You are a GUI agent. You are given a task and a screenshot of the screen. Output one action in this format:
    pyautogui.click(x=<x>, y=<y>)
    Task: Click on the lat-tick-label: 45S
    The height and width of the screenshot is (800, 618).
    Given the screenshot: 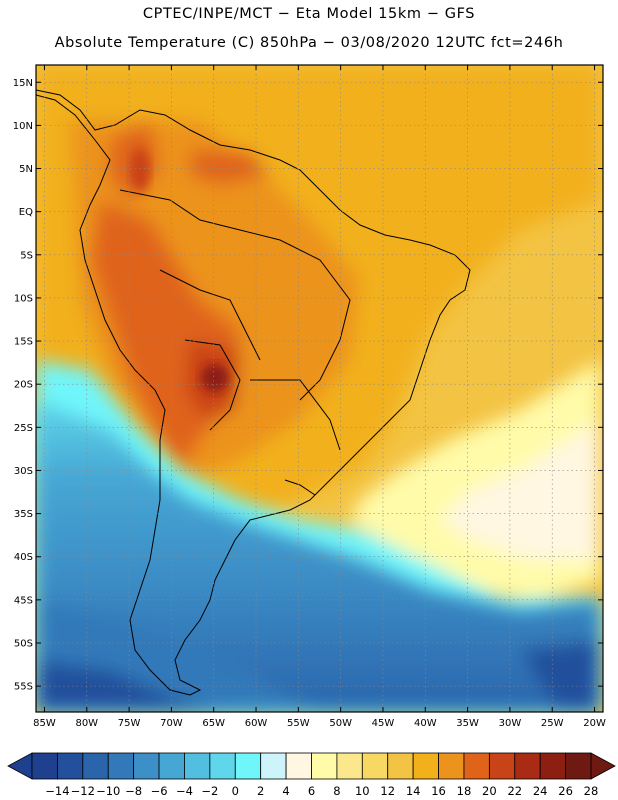 What is the action you would take?
    pyautogui.click(x=23, y=600)
    